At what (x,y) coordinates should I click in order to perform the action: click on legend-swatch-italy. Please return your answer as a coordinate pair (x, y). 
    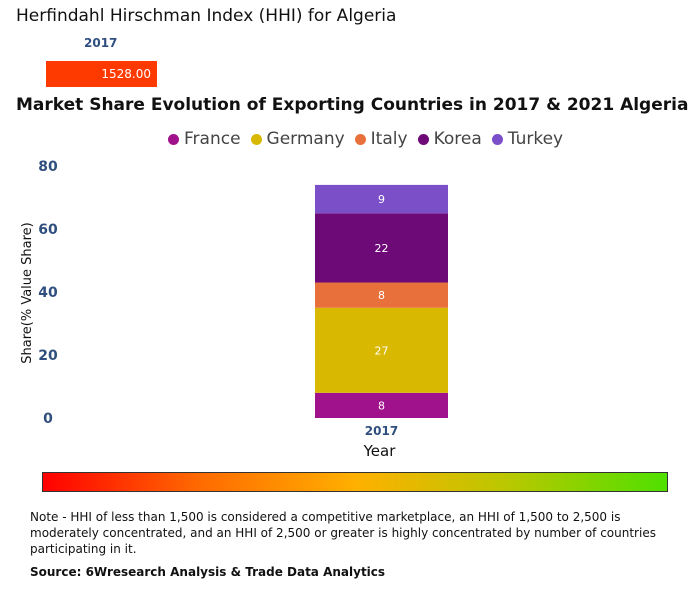
    Looking at the image, I should click on (360, 139).